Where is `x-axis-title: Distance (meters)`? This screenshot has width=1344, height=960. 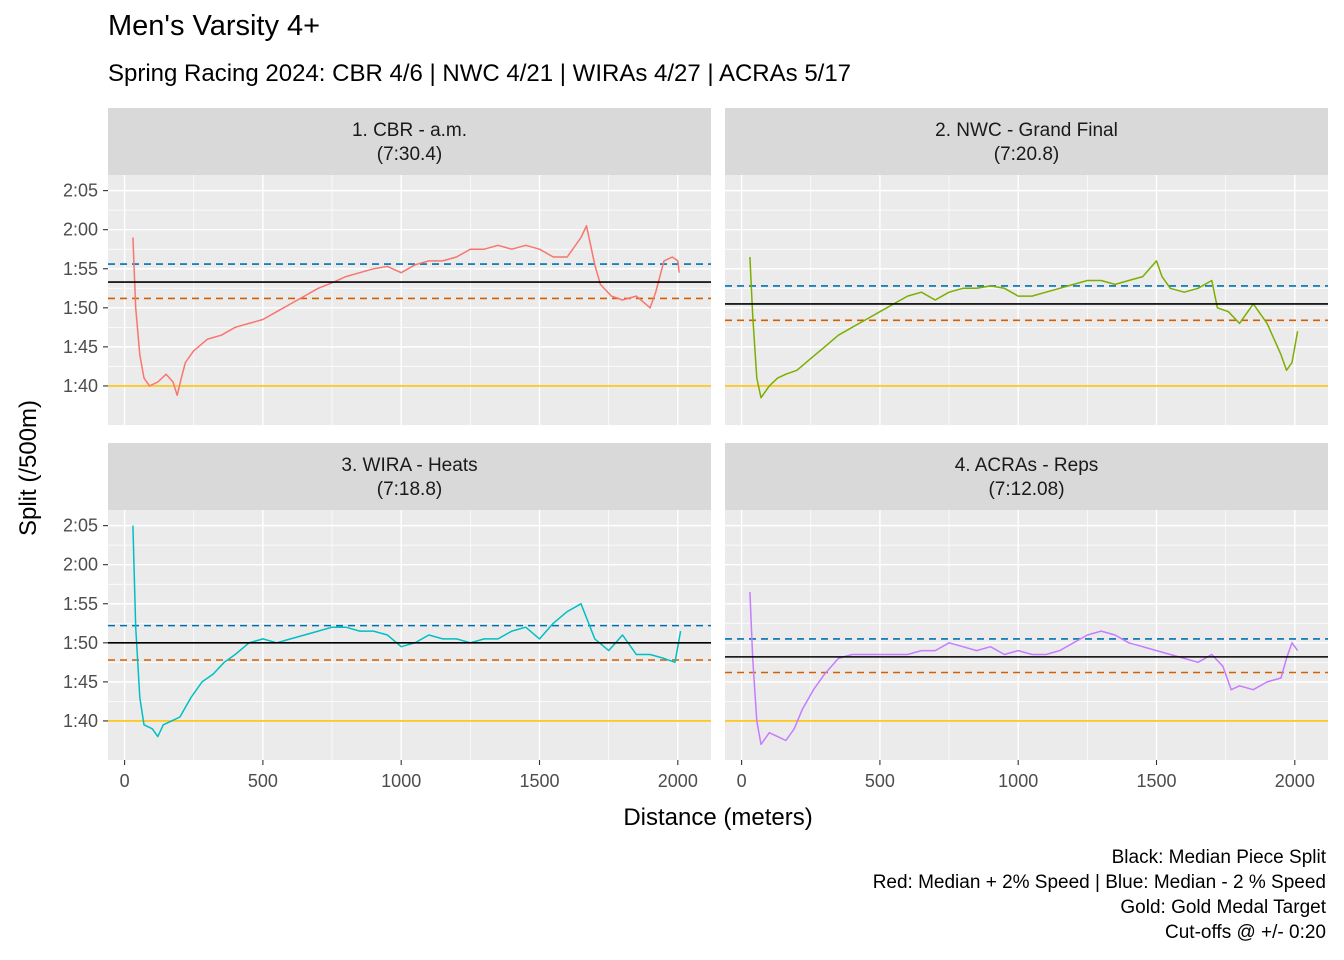
x-axis-title: Distance (meters) is located at coordinates (717, 817).